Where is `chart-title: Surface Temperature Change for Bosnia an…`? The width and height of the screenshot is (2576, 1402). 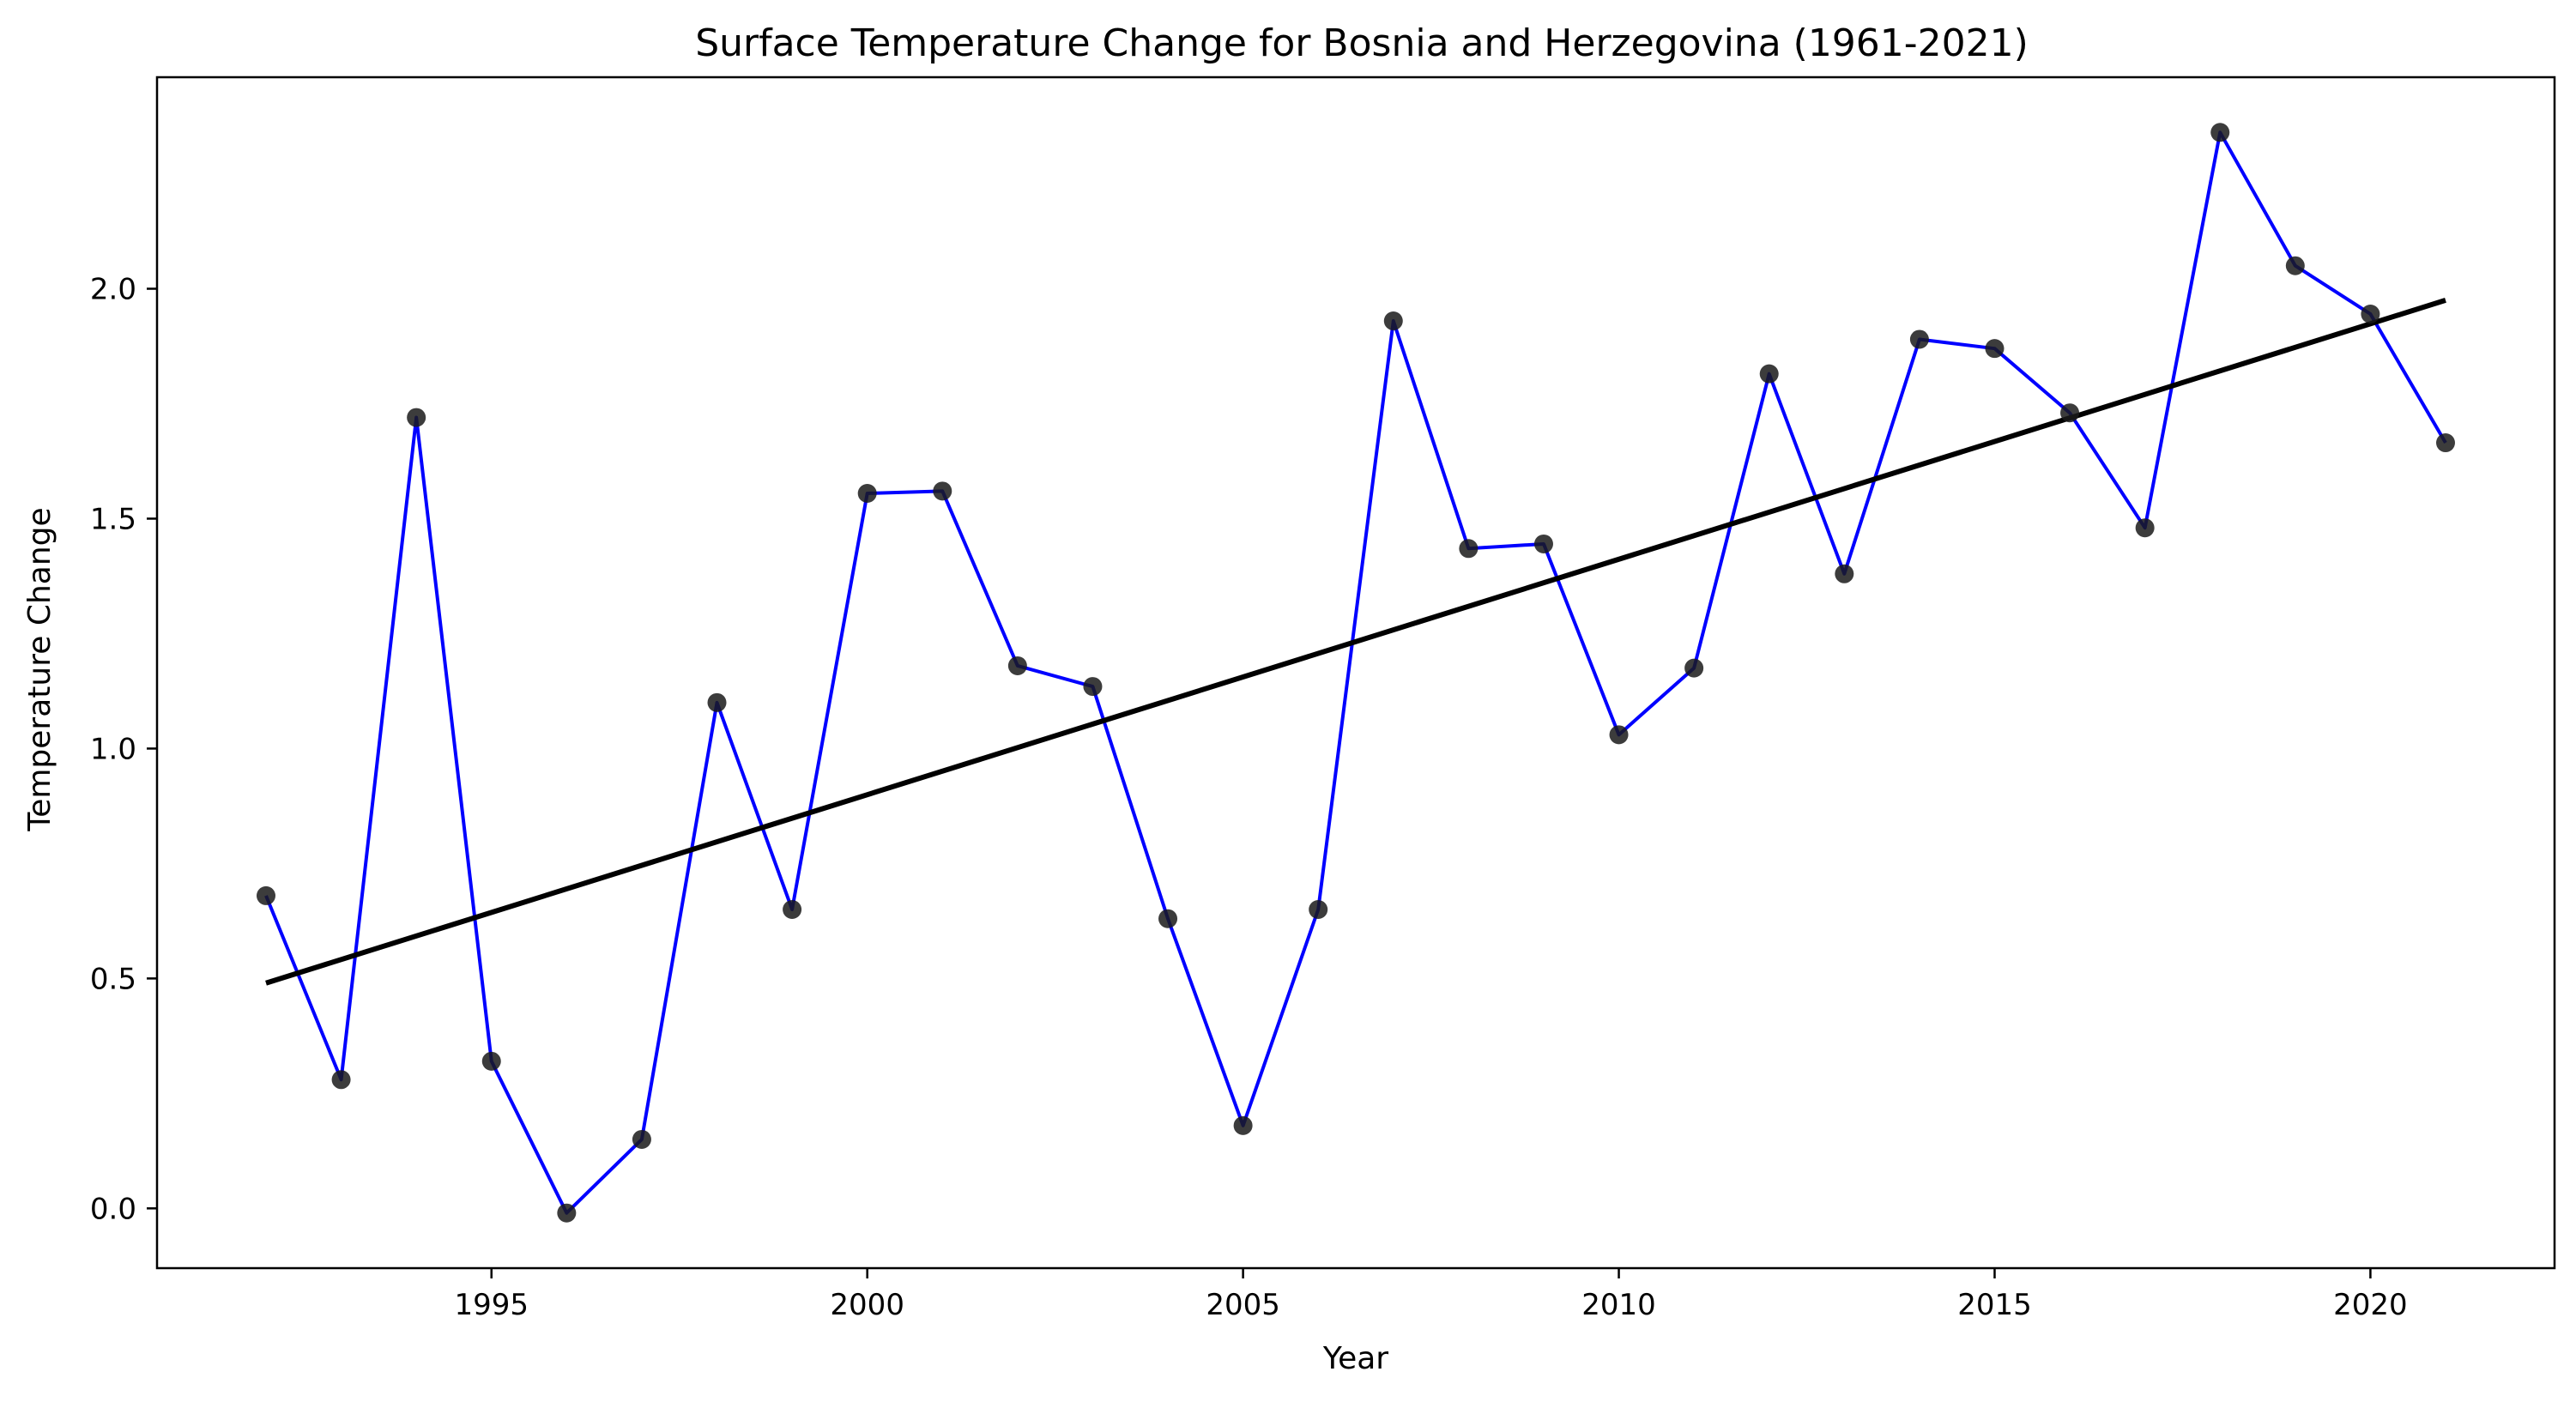 chart-title: Surface Temperature Change for Bosnia an… is located at coordinates (1362, 43).